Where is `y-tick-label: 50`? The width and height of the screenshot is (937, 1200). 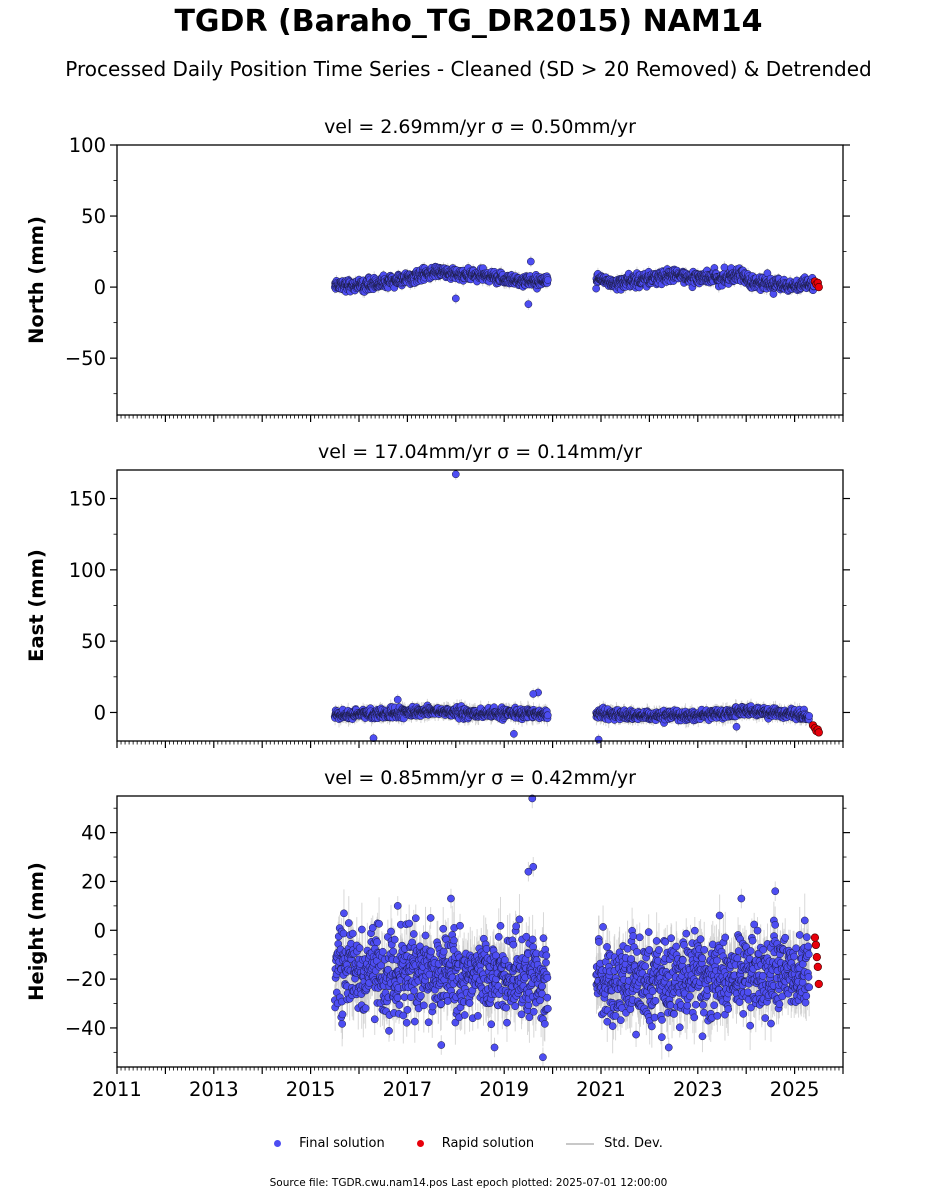 y-tick-label: 50 is located at coordinates (93, 216).